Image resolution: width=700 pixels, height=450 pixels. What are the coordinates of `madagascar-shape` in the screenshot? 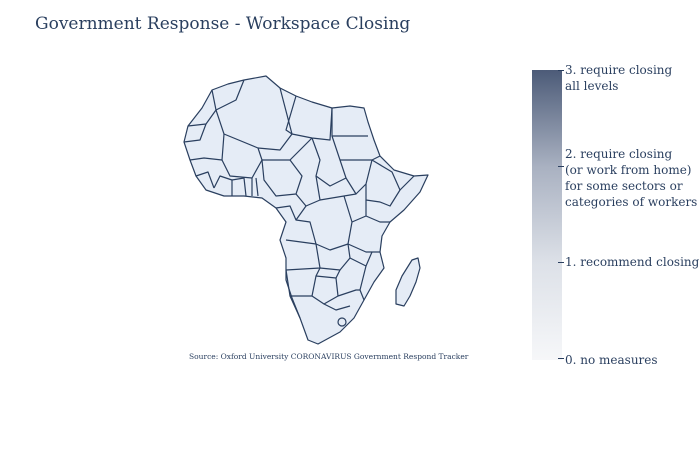 It's located at (408, 282).